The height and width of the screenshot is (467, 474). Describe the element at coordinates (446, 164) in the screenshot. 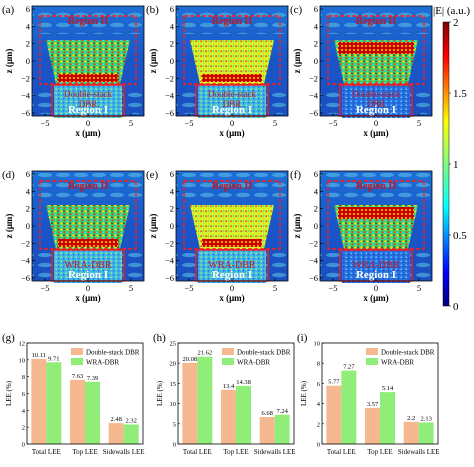

I see `colorbar-gradient` at that location.